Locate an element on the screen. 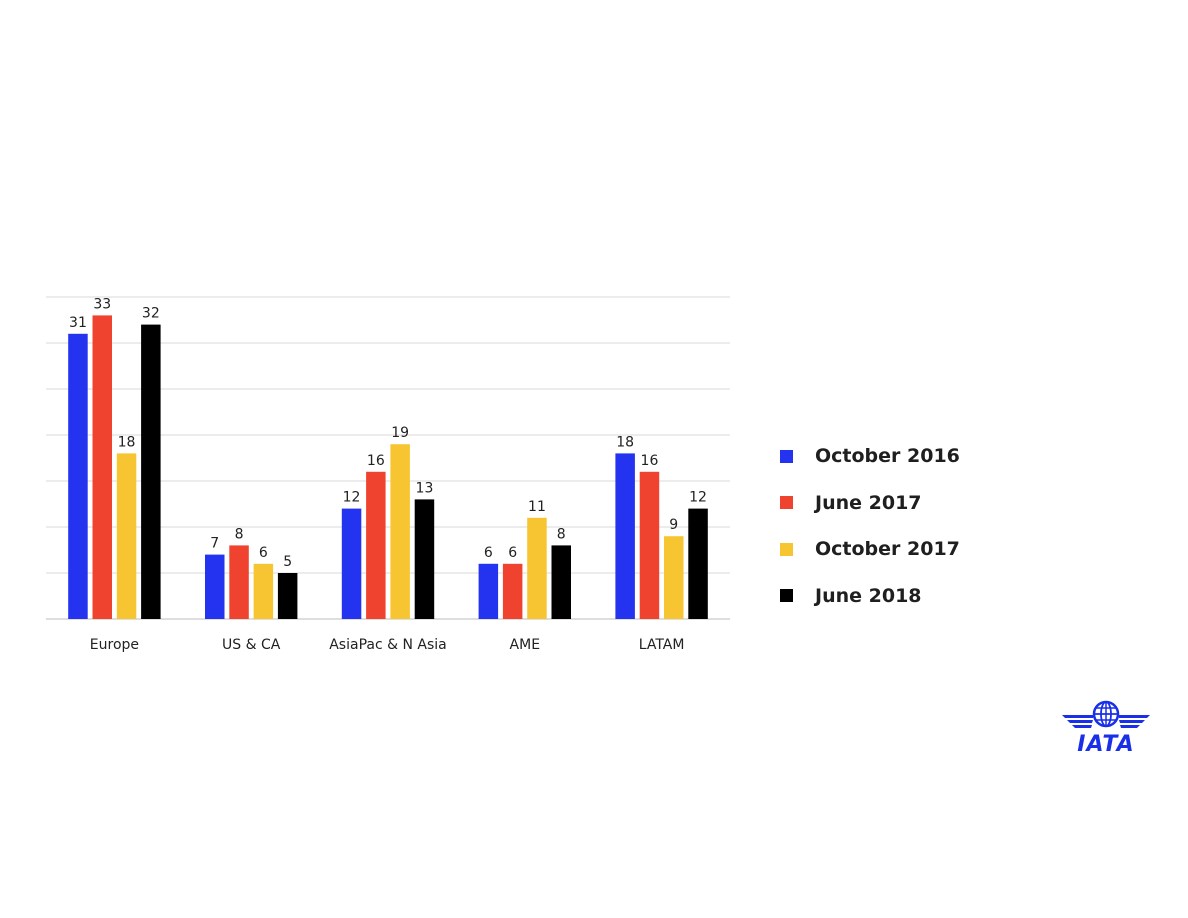 The image size is (1188, 918). legend-label: June 2018 is located at coordinates (868, 595).